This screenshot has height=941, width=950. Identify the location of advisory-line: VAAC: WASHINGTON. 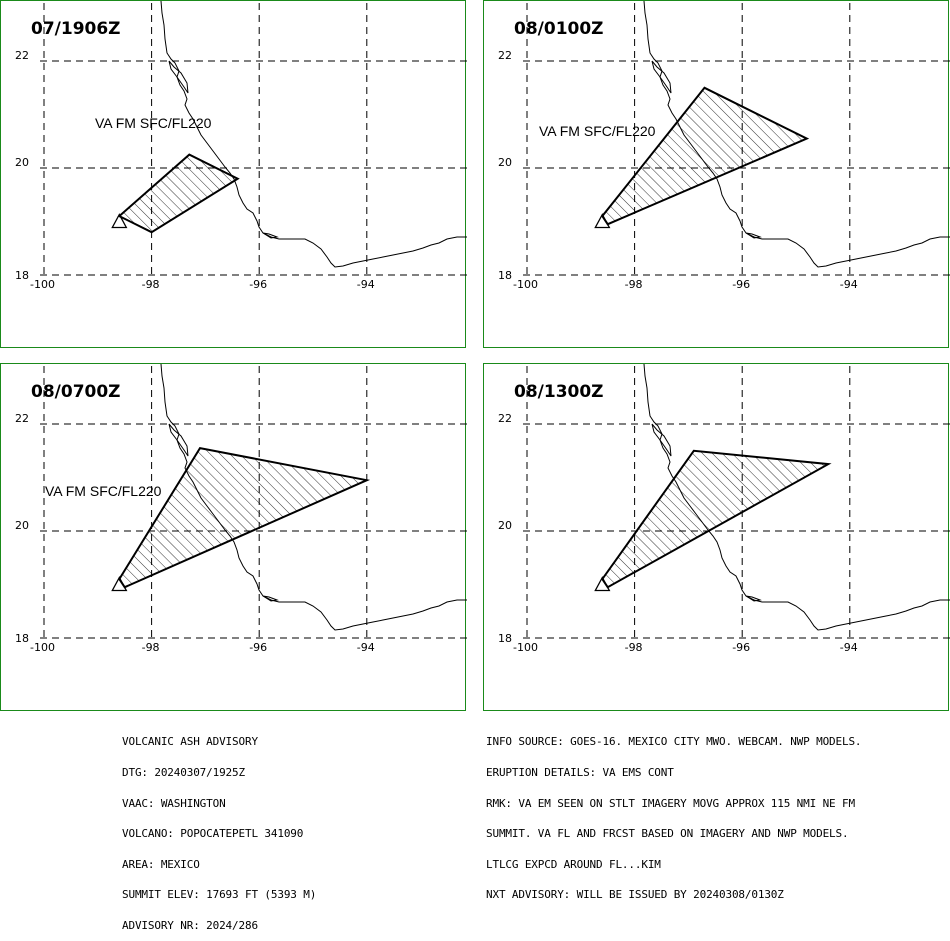
(174, 803).